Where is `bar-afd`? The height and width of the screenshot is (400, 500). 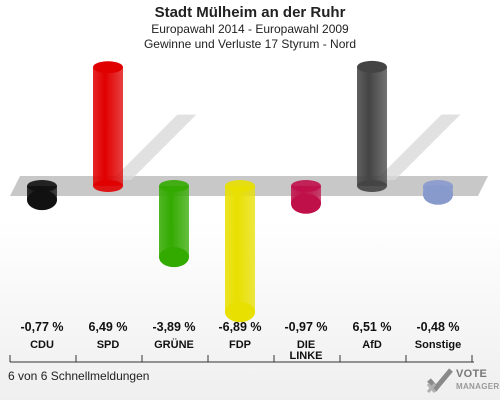 bar-afd is located at coordinates (409, 126).